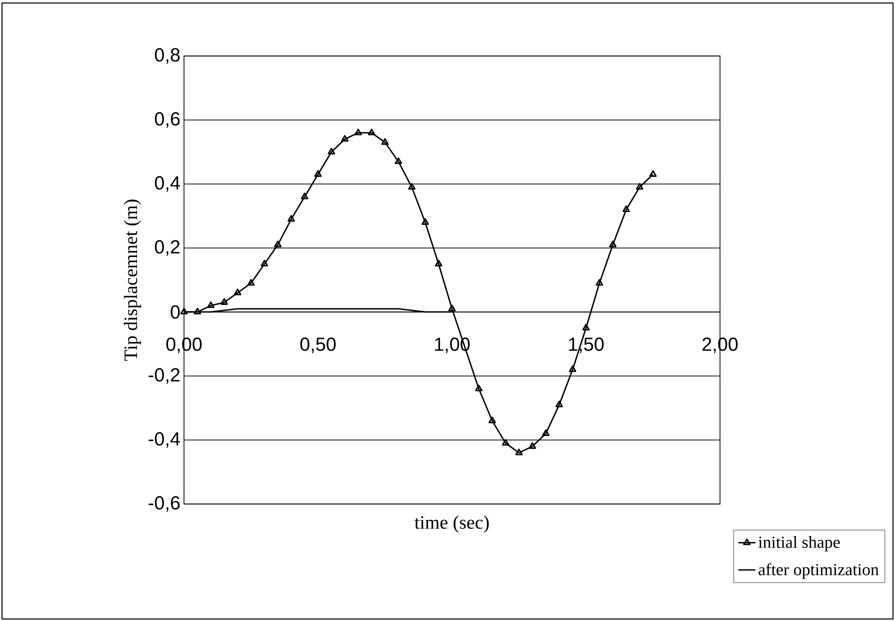 Image resolution: width=895 pixels, height=621 pixels. I want to click on x-axis-title: time (sec), so click(451, 524).